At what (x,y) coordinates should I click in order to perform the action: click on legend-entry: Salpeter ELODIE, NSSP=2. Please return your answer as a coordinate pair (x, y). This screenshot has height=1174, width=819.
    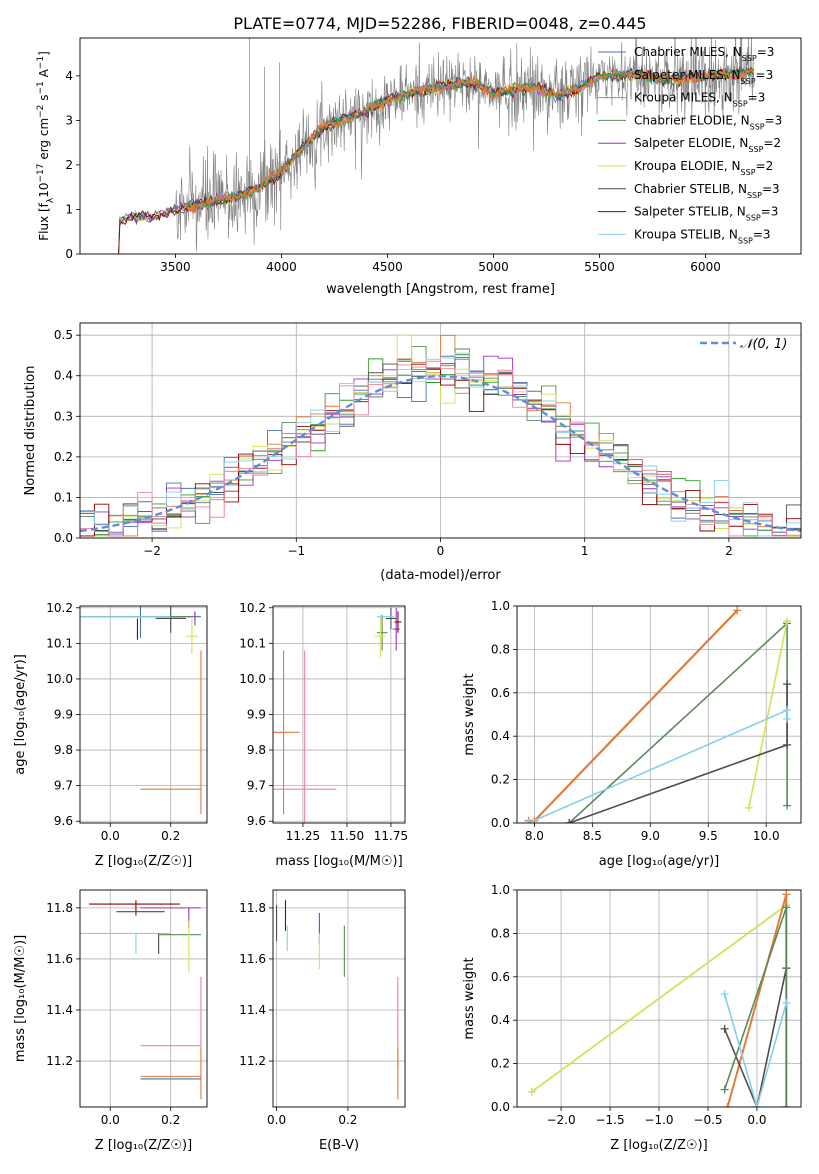
    Looking at the image, I should click on (707, 145).